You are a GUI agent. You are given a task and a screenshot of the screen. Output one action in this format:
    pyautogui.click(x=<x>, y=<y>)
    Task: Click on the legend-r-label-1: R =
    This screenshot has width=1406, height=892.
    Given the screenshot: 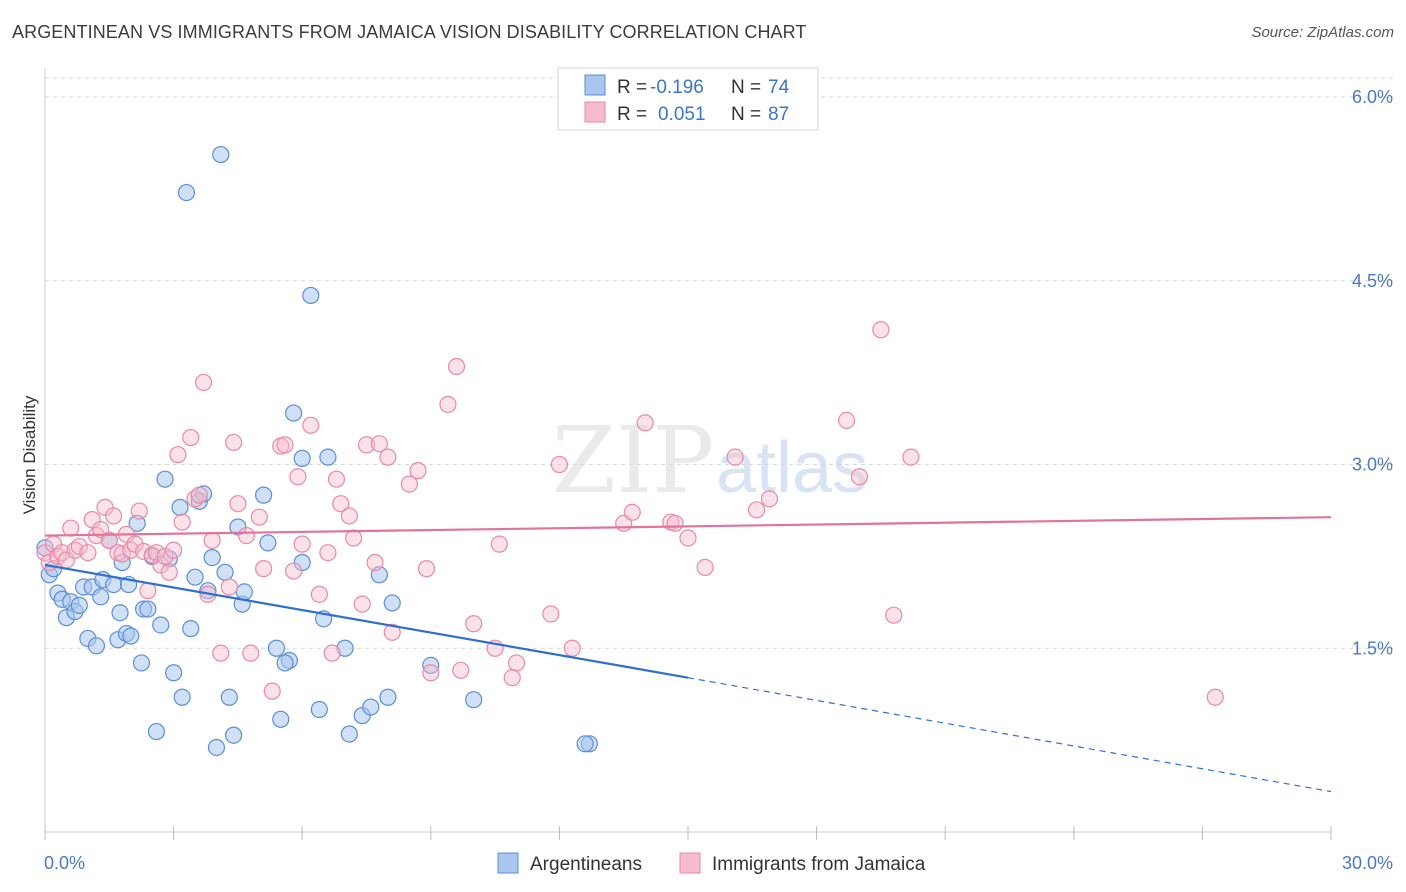 What is the action you would take?
    pyautogui.click(x=632, y=87)
    